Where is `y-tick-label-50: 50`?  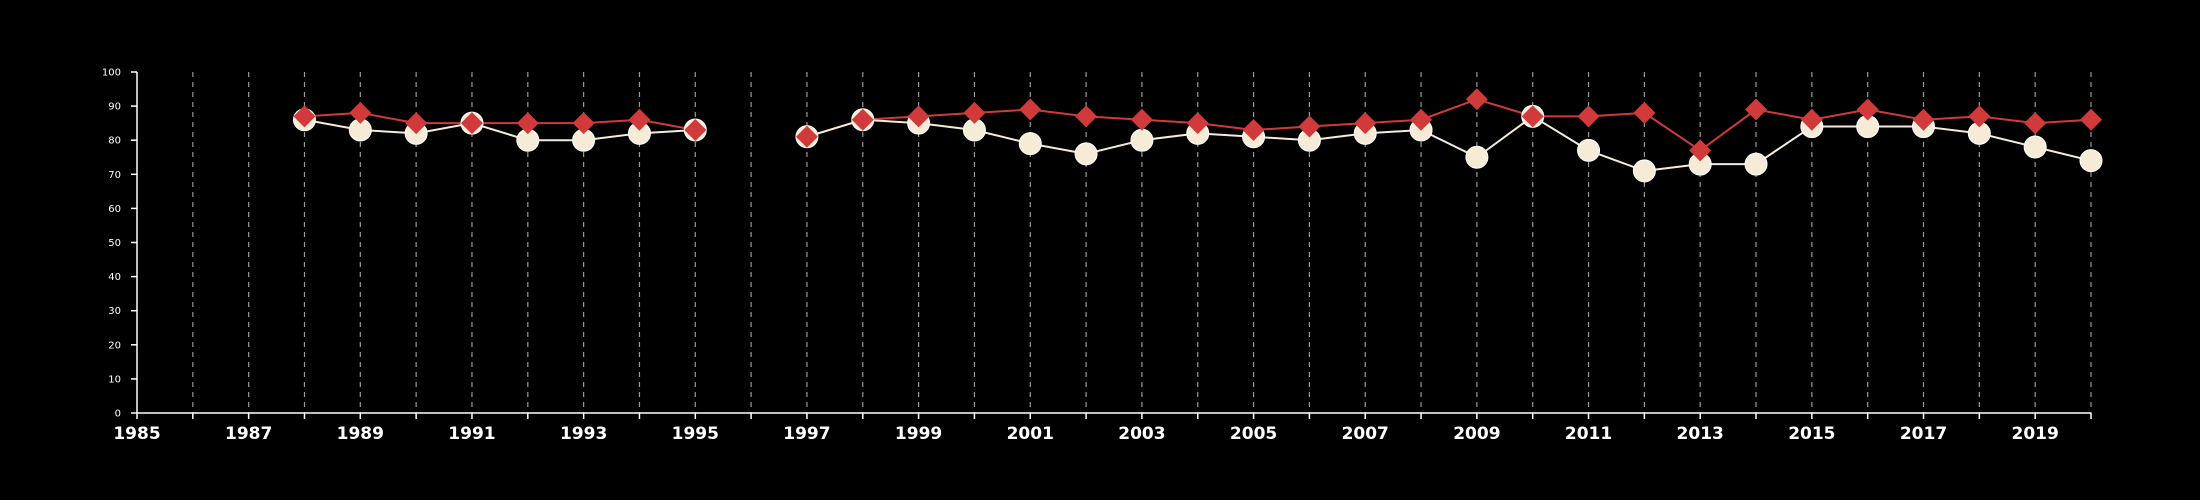
y-tick-label-50: 50 is located at coordinates (114, 243).